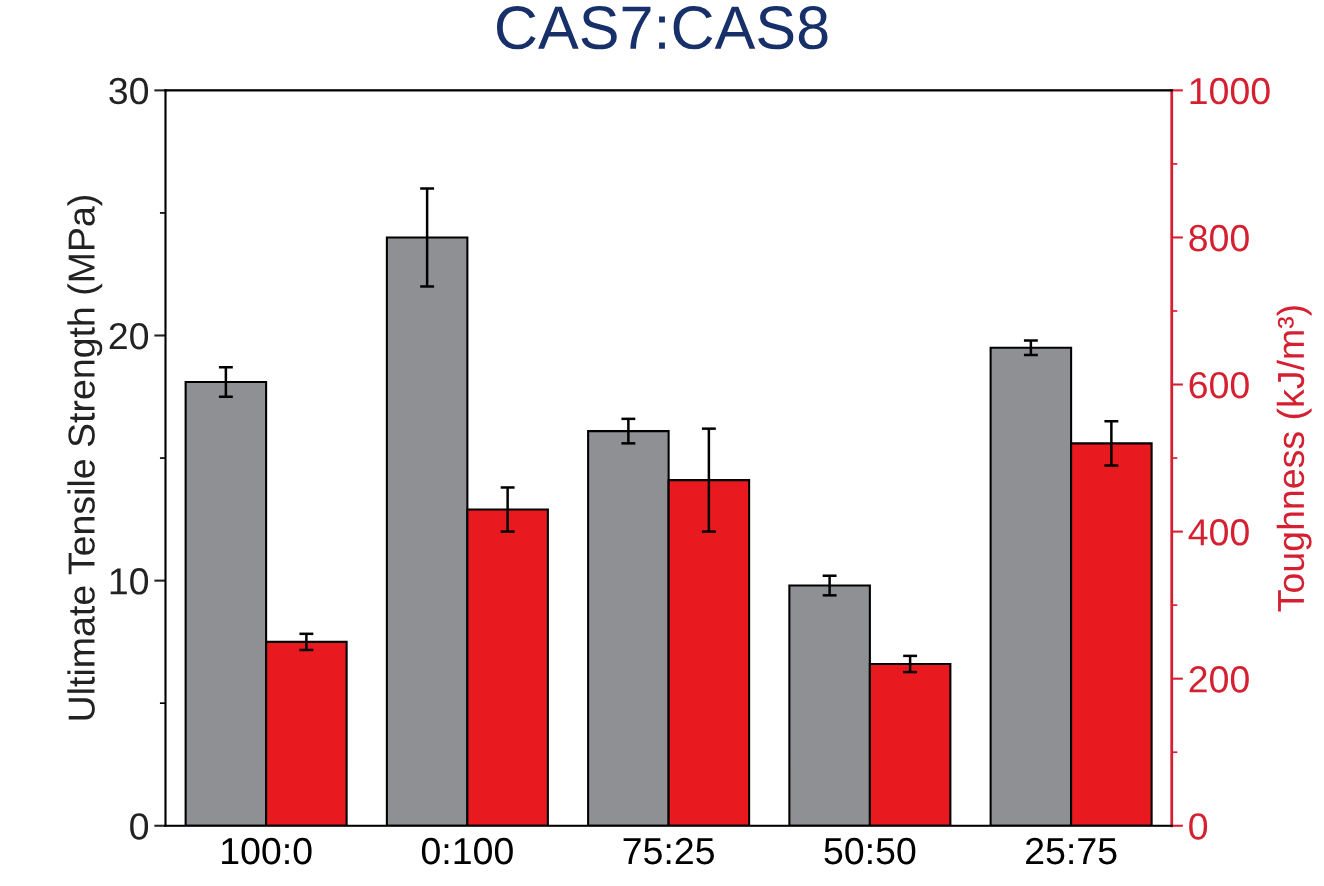  Describe the element at coordinates (1218, 532) in the screenshot. I see `y2-tick-label: 400` at that location.